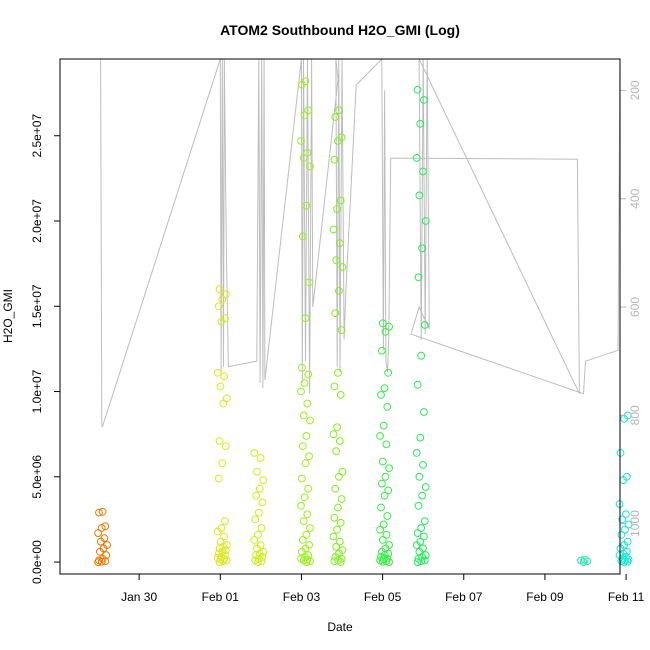  Describe the element at coordinates (635, 90) in the screenshot. I see `right-y-tick-label: 200` at that location.